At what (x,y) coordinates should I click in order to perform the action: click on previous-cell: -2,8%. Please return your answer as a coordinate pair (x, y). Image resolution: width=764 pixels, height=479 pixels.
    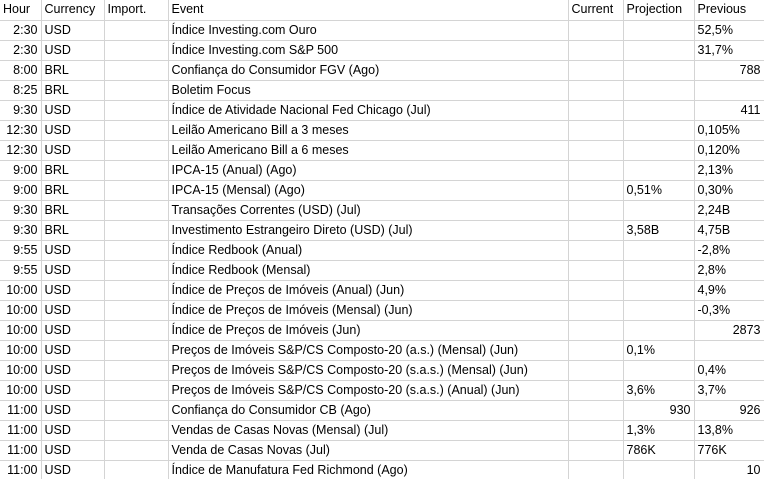
    Looking at the image, I should click on (729, 250).